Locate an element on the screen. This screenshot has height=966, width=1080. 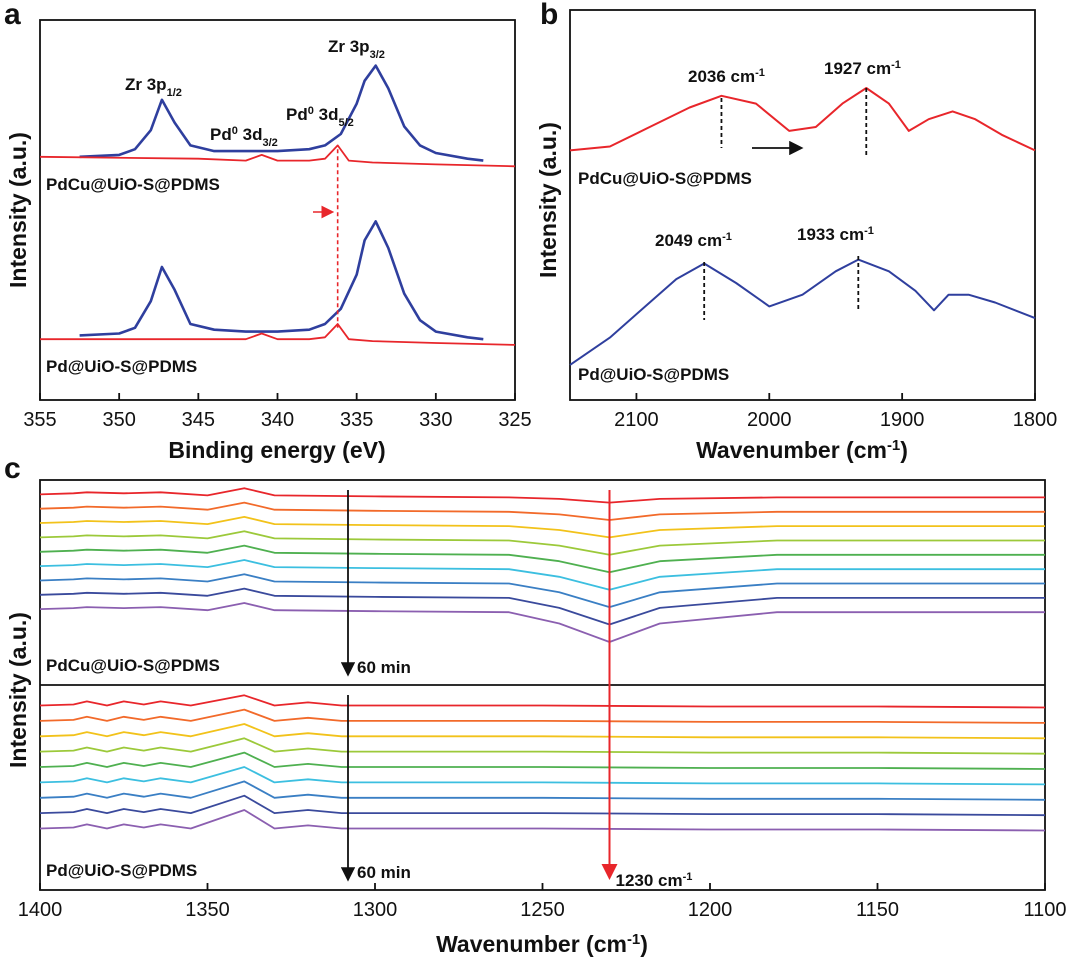
marker-label-part: -1 is located at coordinates (688, 877).